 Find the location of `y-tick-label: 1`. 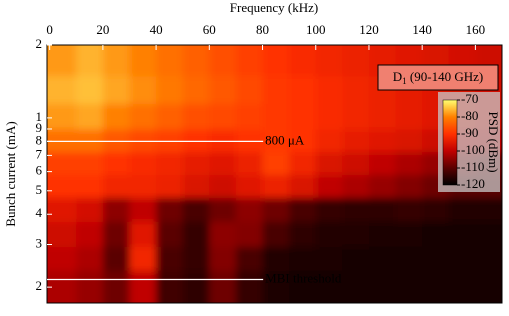

y-tick-label: 1 is located at coordinates (39, 116).